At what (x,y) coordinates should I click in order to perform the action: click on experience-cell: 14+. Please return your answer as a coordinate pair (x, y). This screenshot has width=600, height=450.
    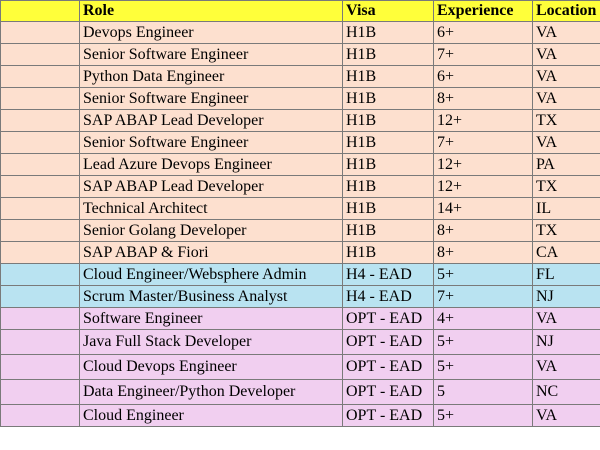
    Looking at the image, I should click on (483, 208).